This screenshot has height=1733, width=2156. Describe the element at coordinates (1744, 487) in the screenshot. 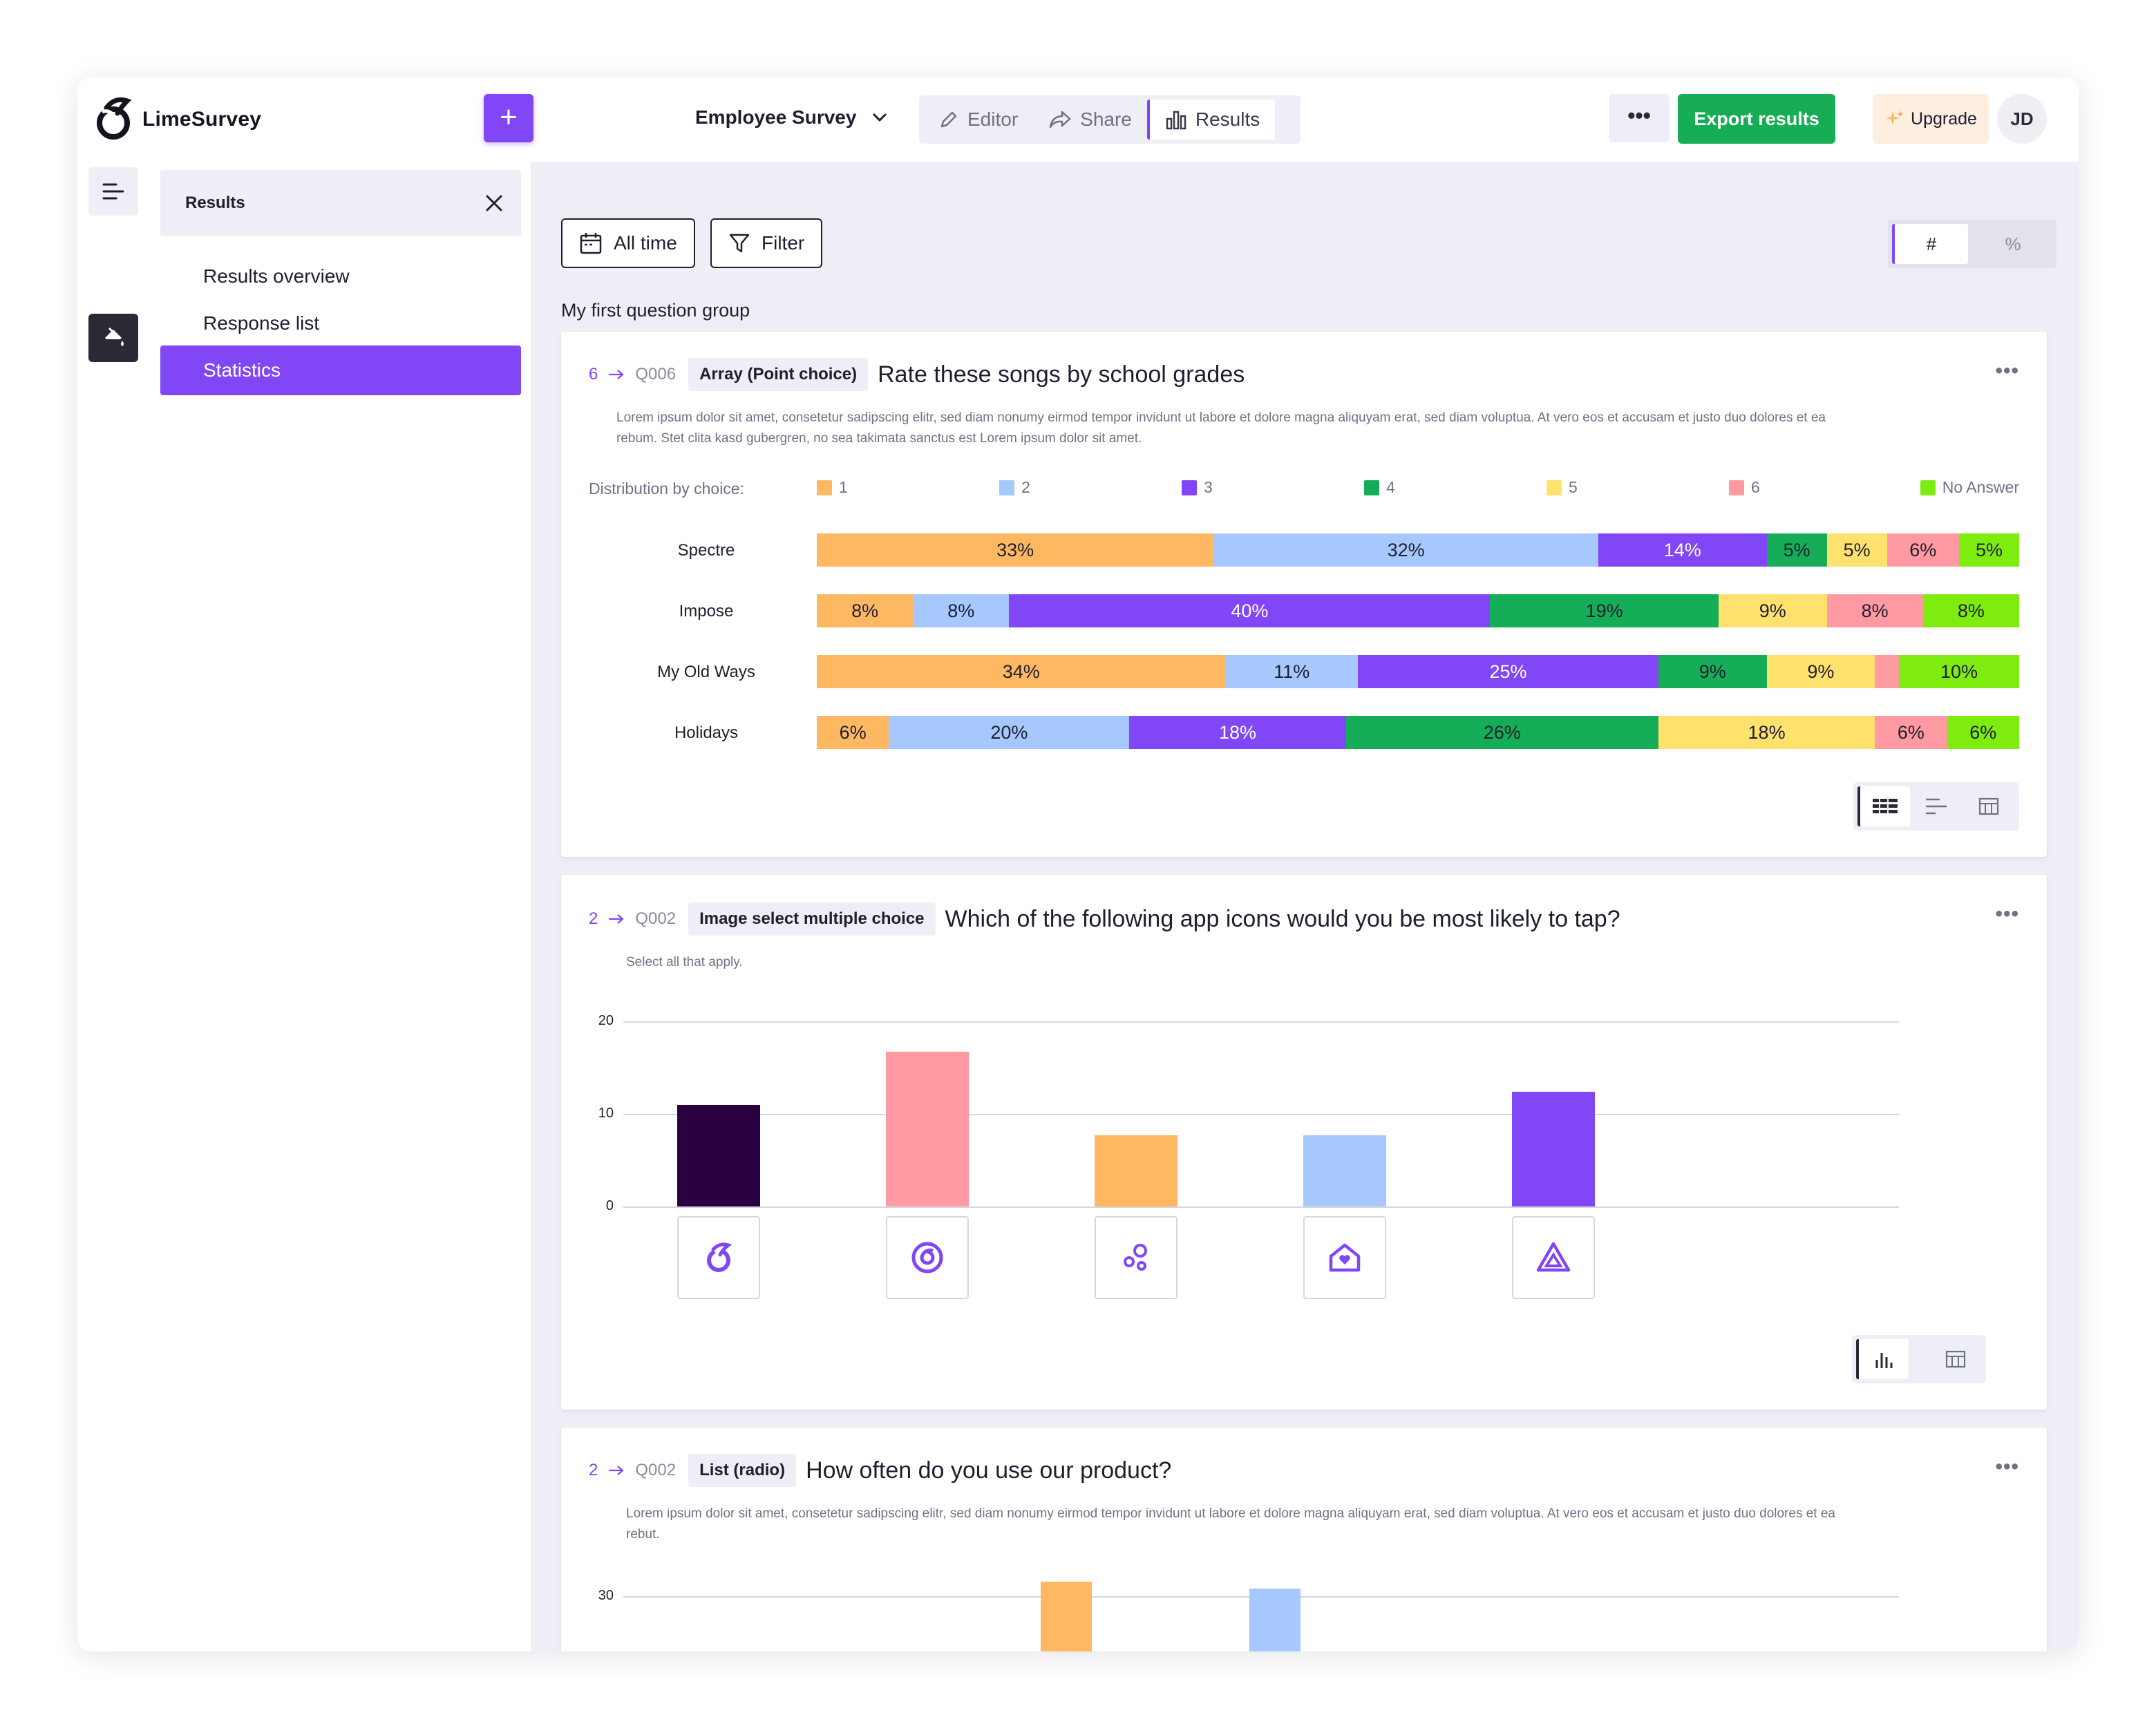

I see `legend-item: 6` at that location.